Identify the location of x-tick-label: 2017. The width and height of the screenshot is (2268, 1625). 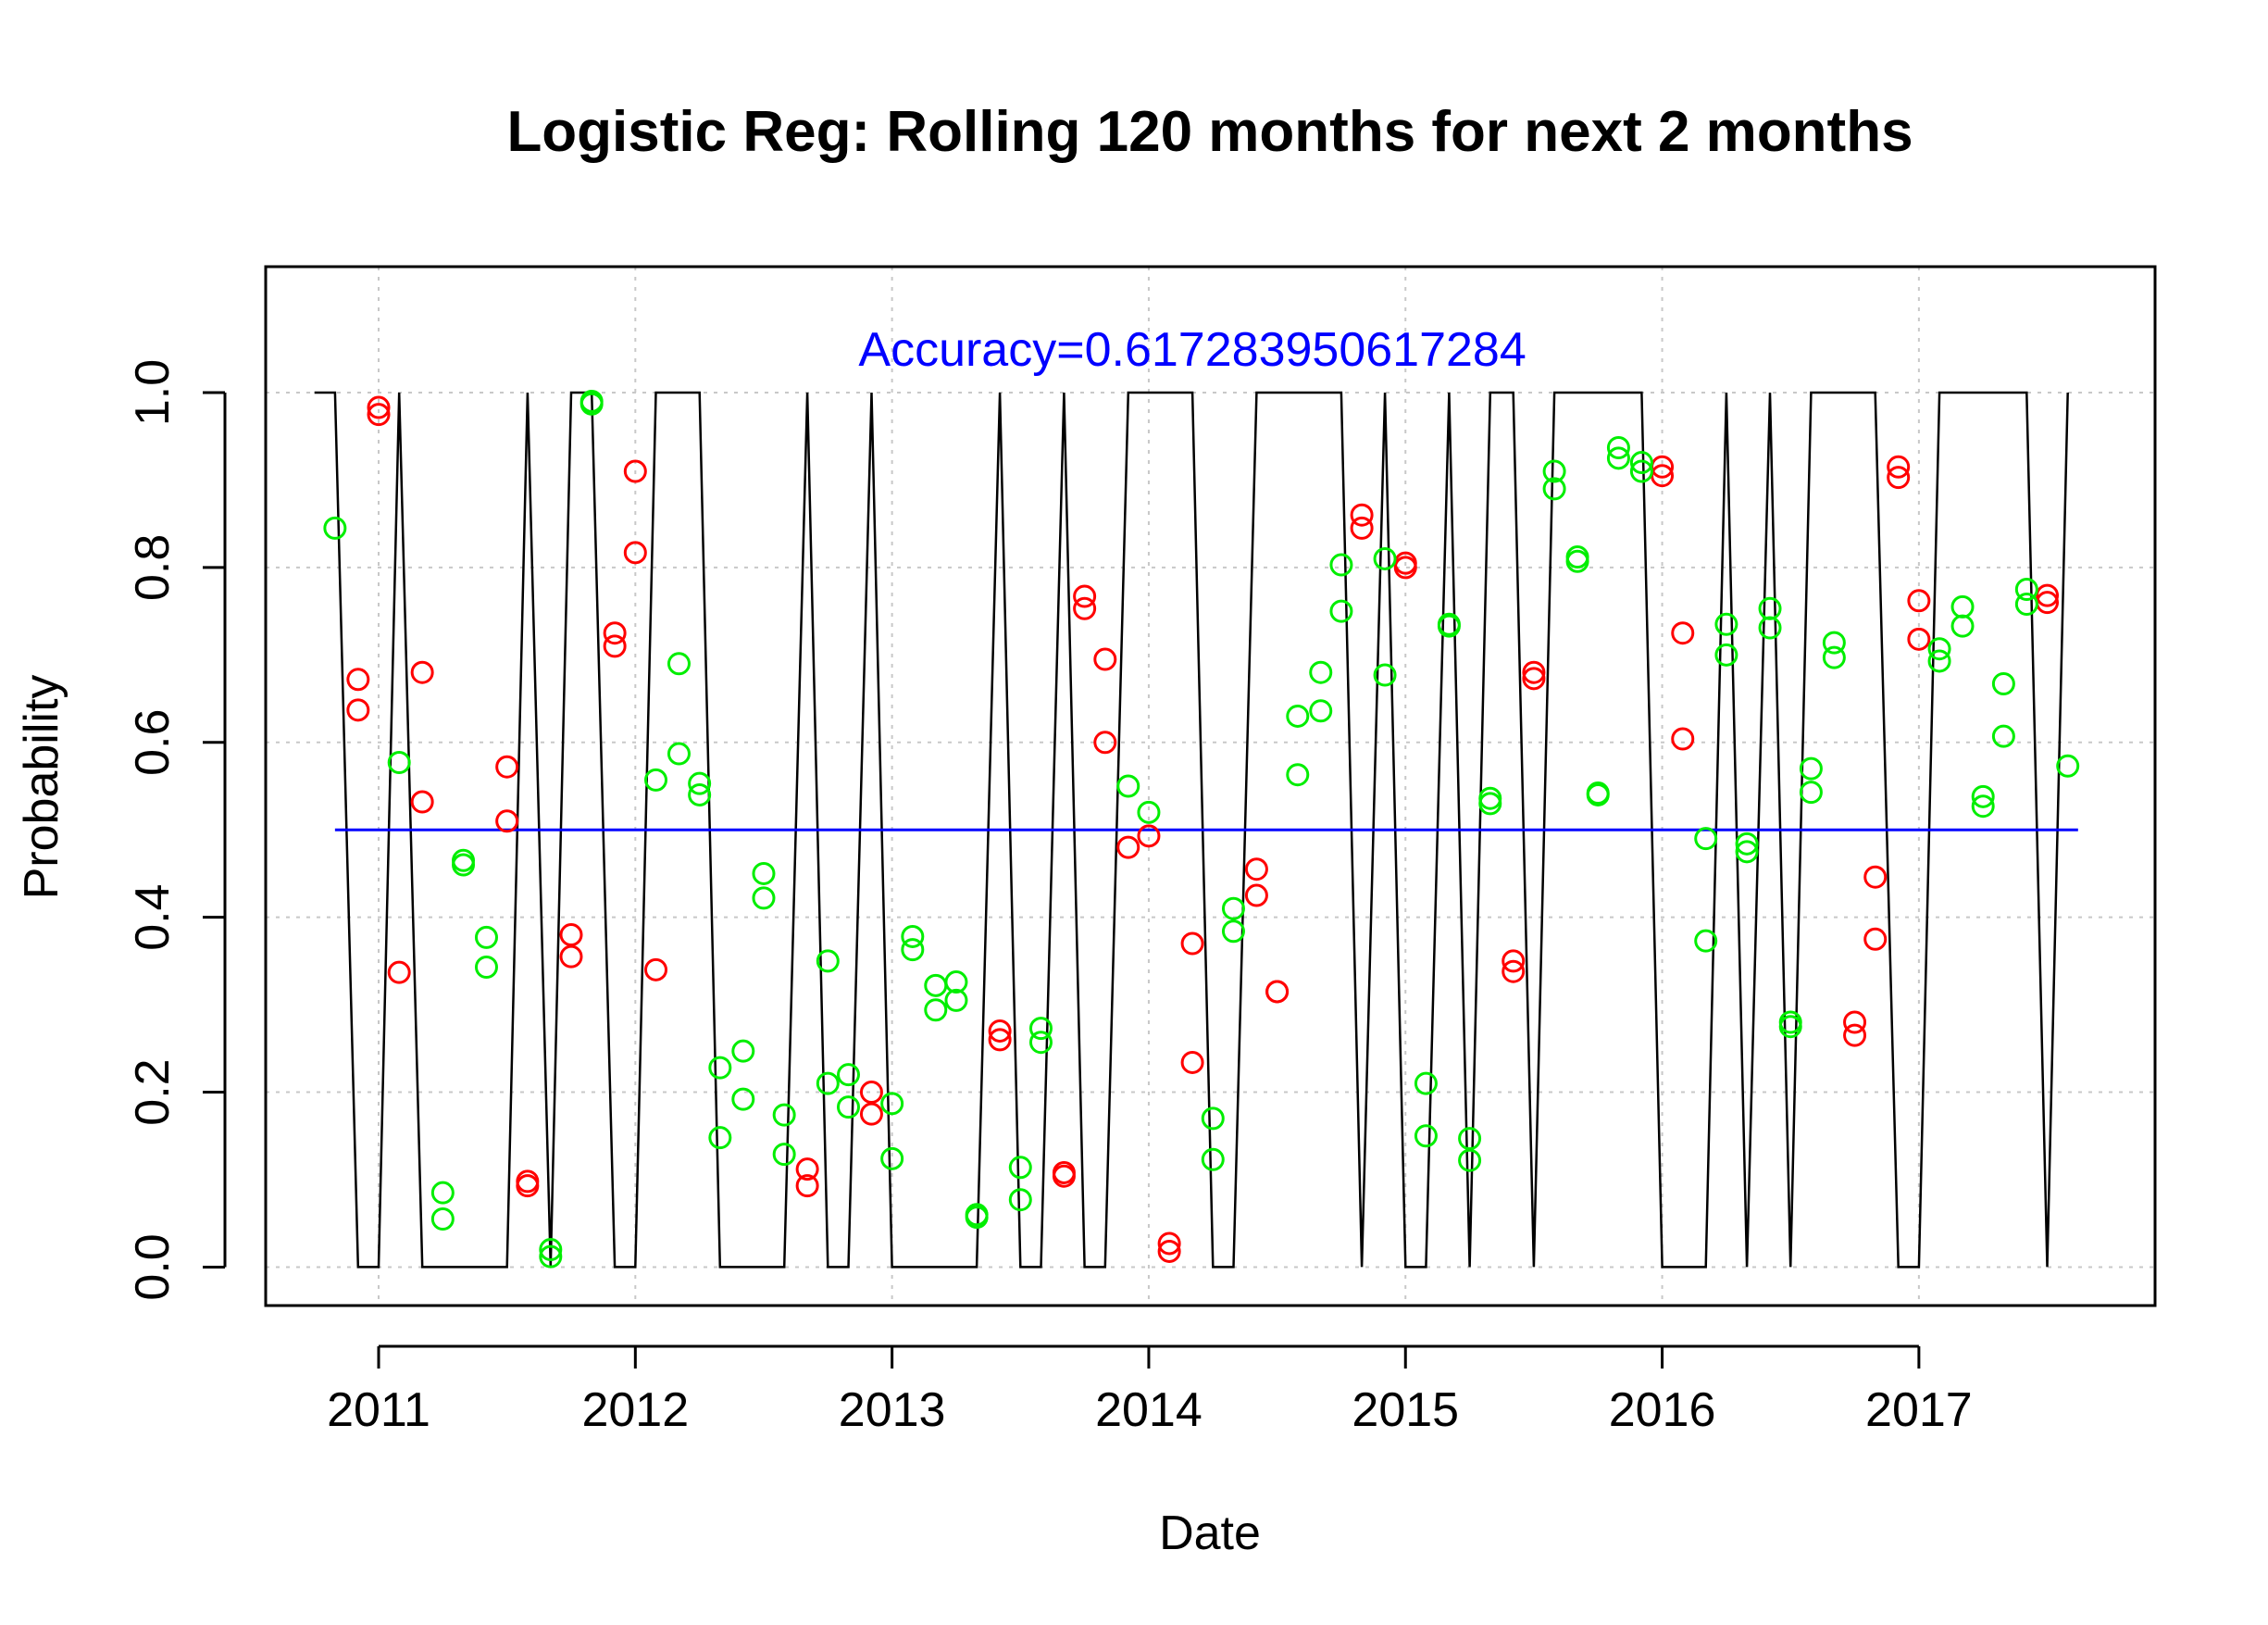
(1919, 1410).